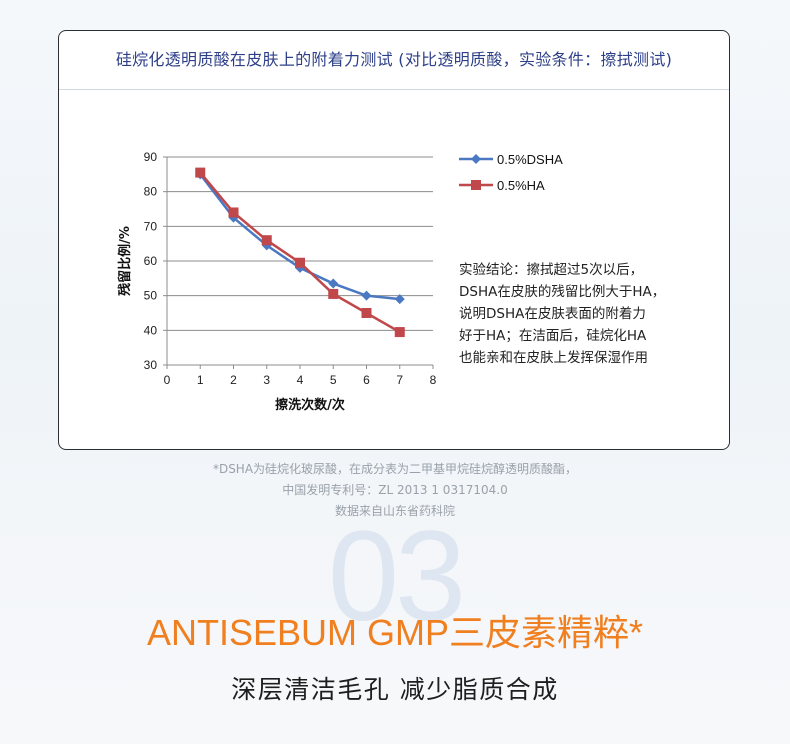  What do you see at coordinates (200, 380) in the screenshot?
I see `x-tick-label: 1` at bounding box center [200, 380].